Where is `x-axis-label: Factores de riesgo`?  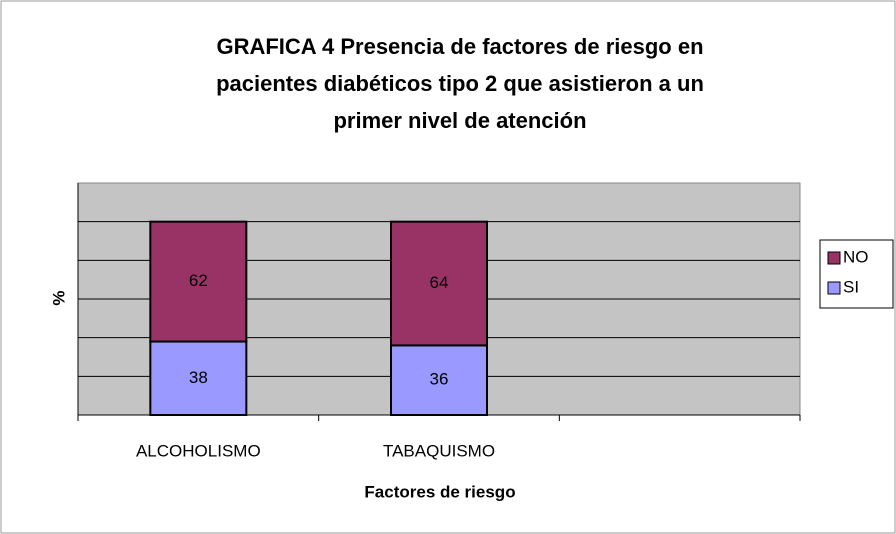 x-axis-label: Factores de riesgo is located at coordinates (439, 491).